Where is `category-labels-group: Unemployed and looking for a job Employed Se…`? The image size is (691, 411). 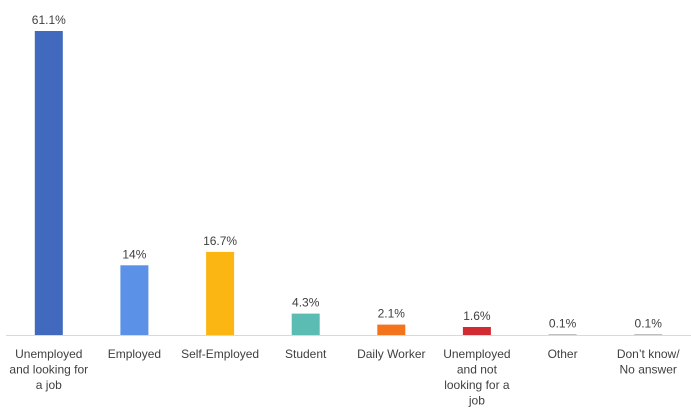 category-labels-group: Unemployed and looking for a job Employed Se… is located at coordinates (344, 377).